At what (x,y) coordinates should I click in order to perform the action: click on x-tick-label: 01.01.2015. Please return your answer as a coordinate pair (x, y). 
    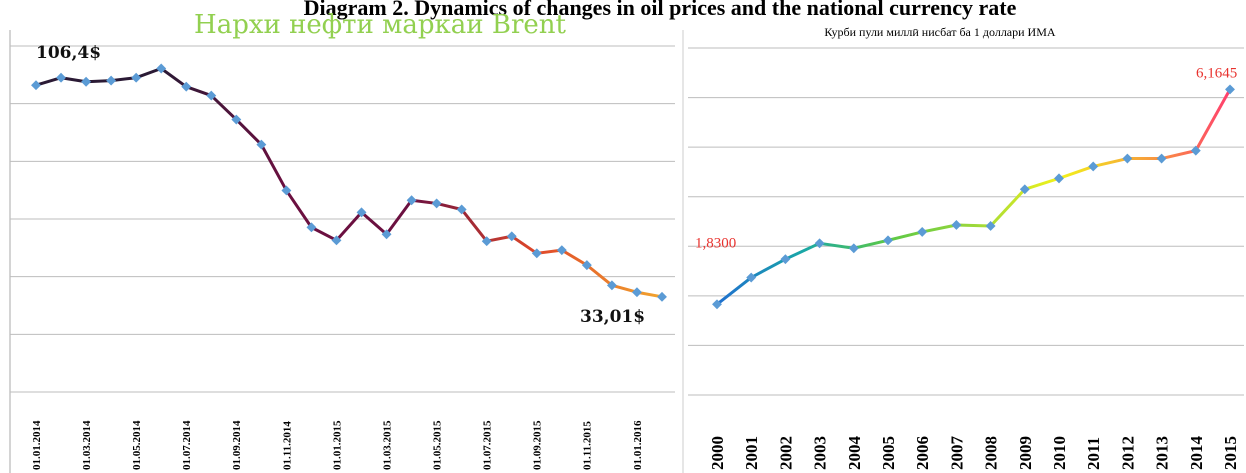
    Looking at the image, I should click on (337, 445).